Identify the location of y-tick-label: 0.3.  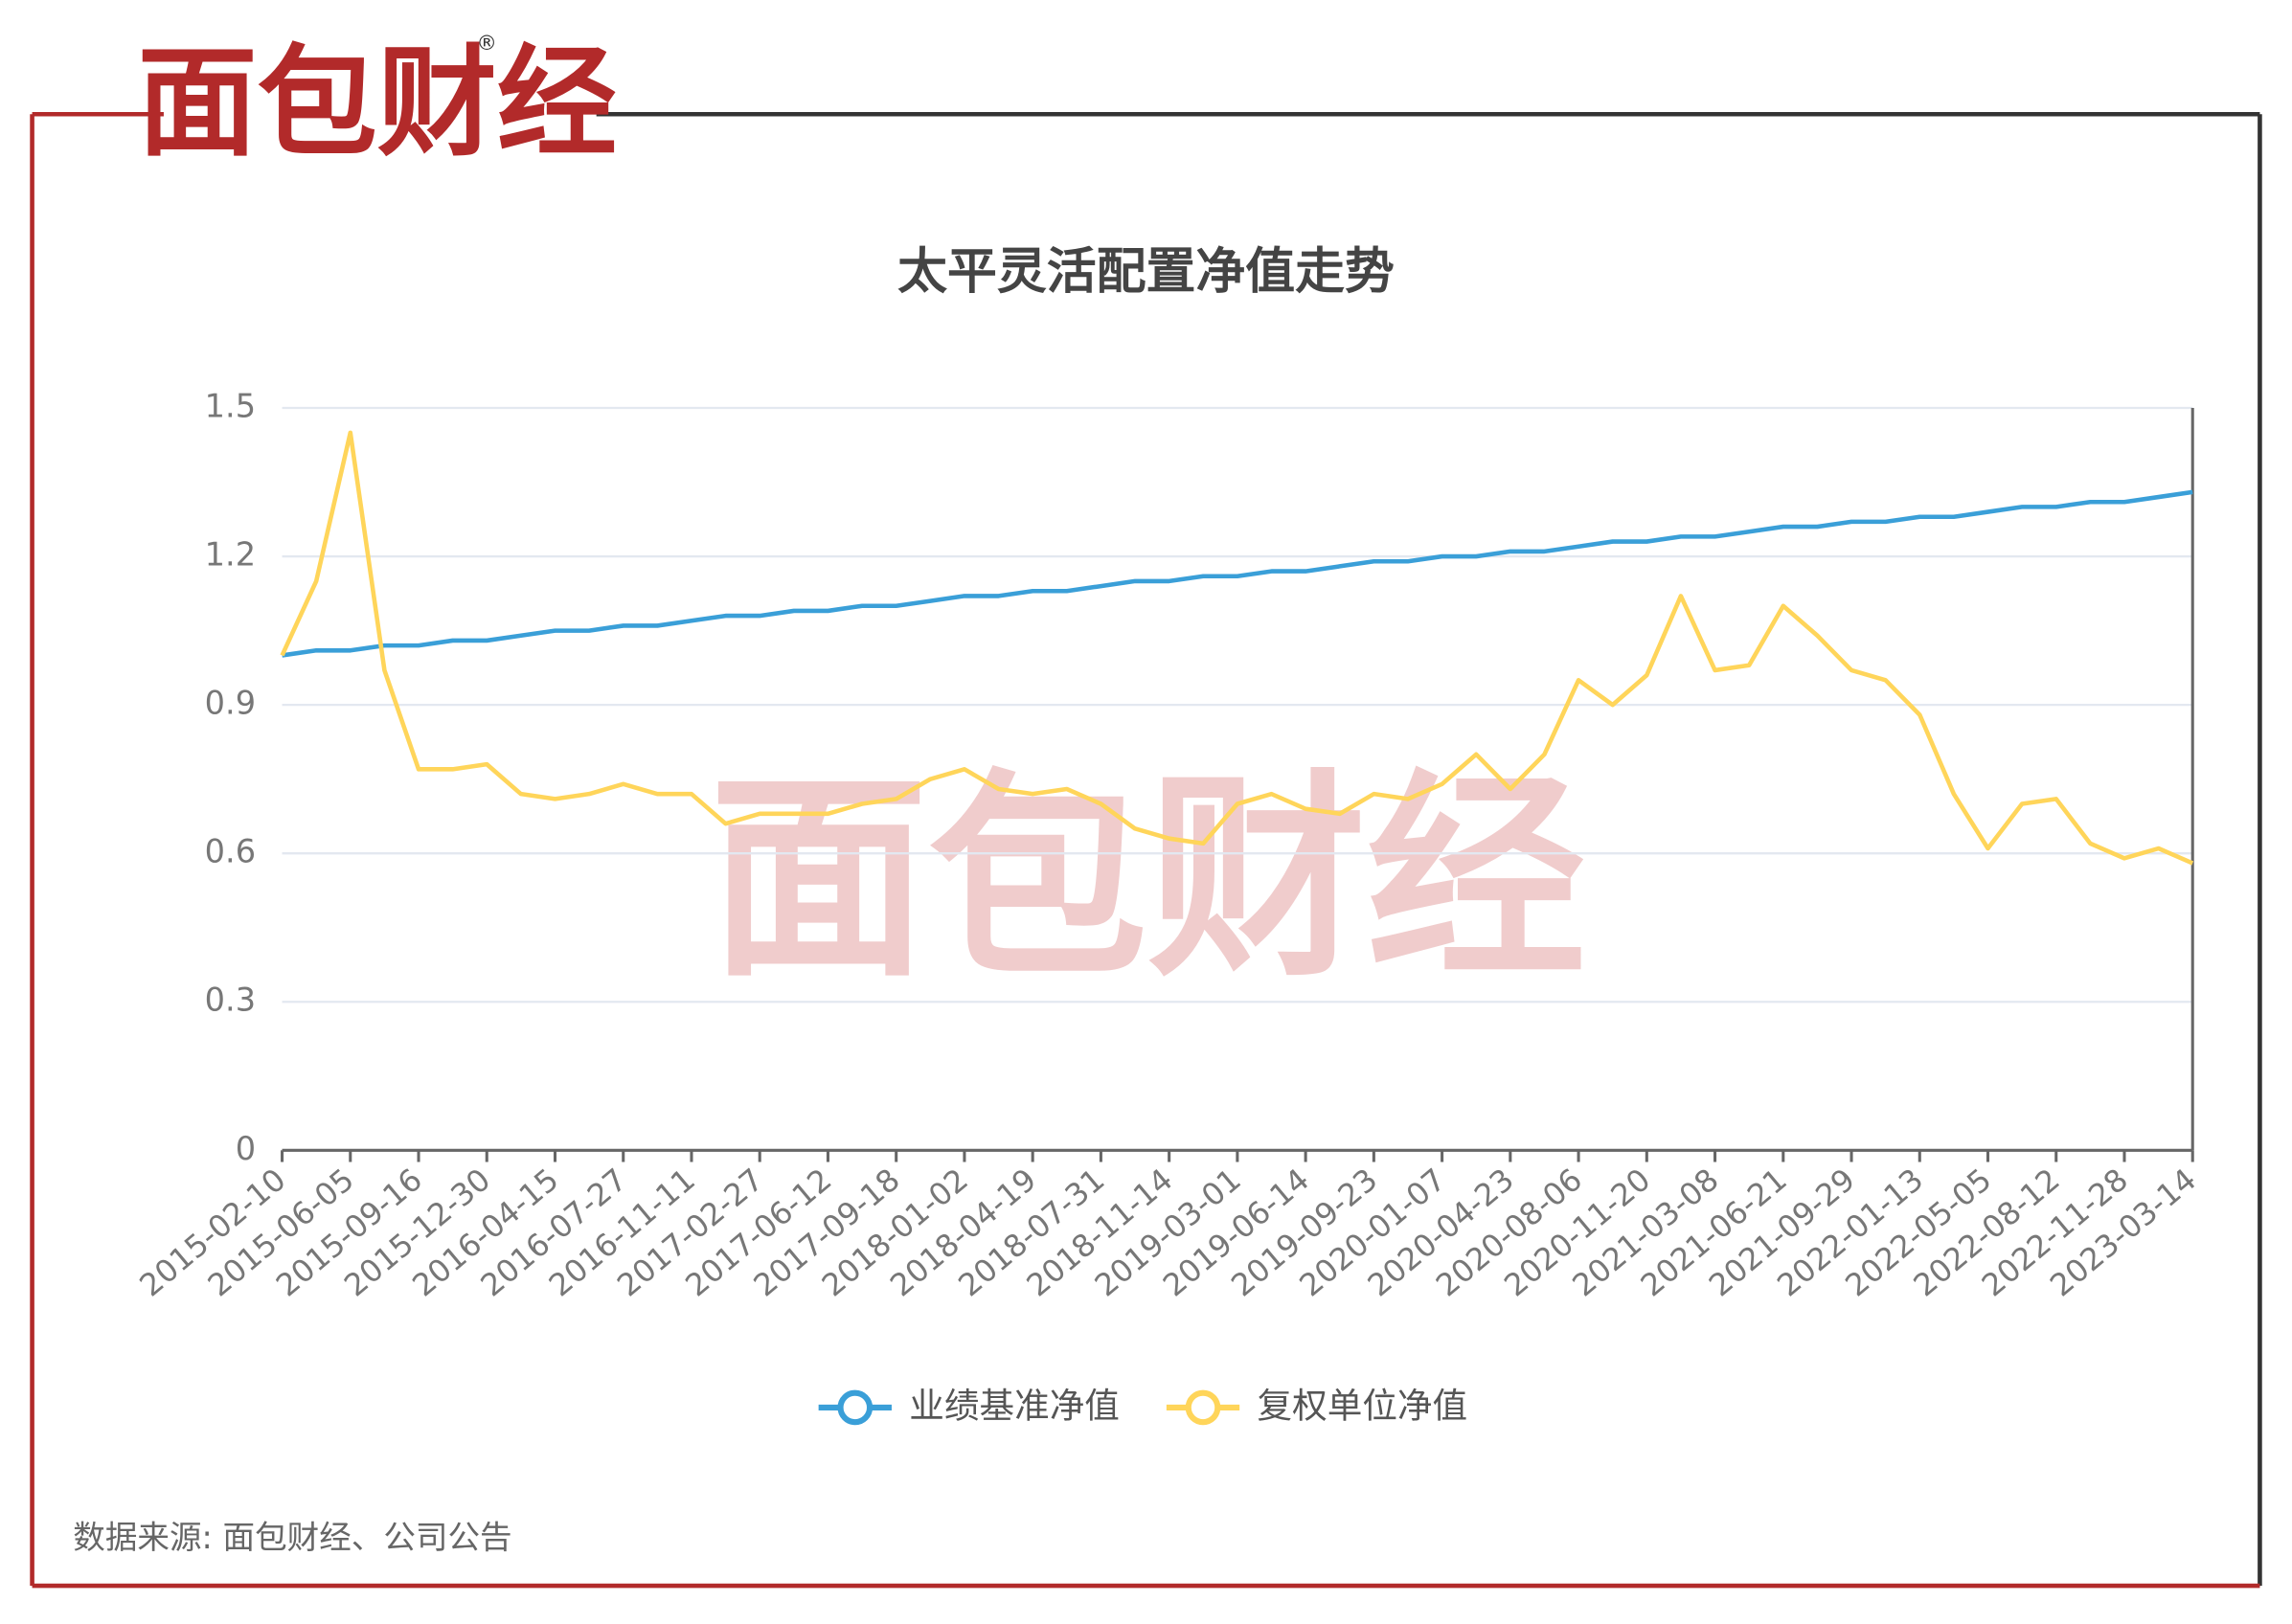
(230, 1000).